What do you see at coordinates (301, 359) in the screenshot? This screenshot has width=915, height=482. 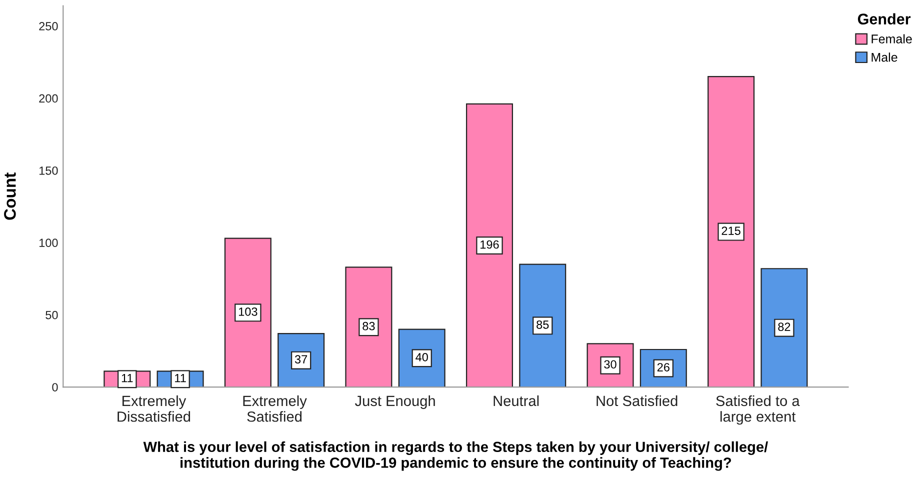 I see `data-label: 37` at bounding box center [301, 359].